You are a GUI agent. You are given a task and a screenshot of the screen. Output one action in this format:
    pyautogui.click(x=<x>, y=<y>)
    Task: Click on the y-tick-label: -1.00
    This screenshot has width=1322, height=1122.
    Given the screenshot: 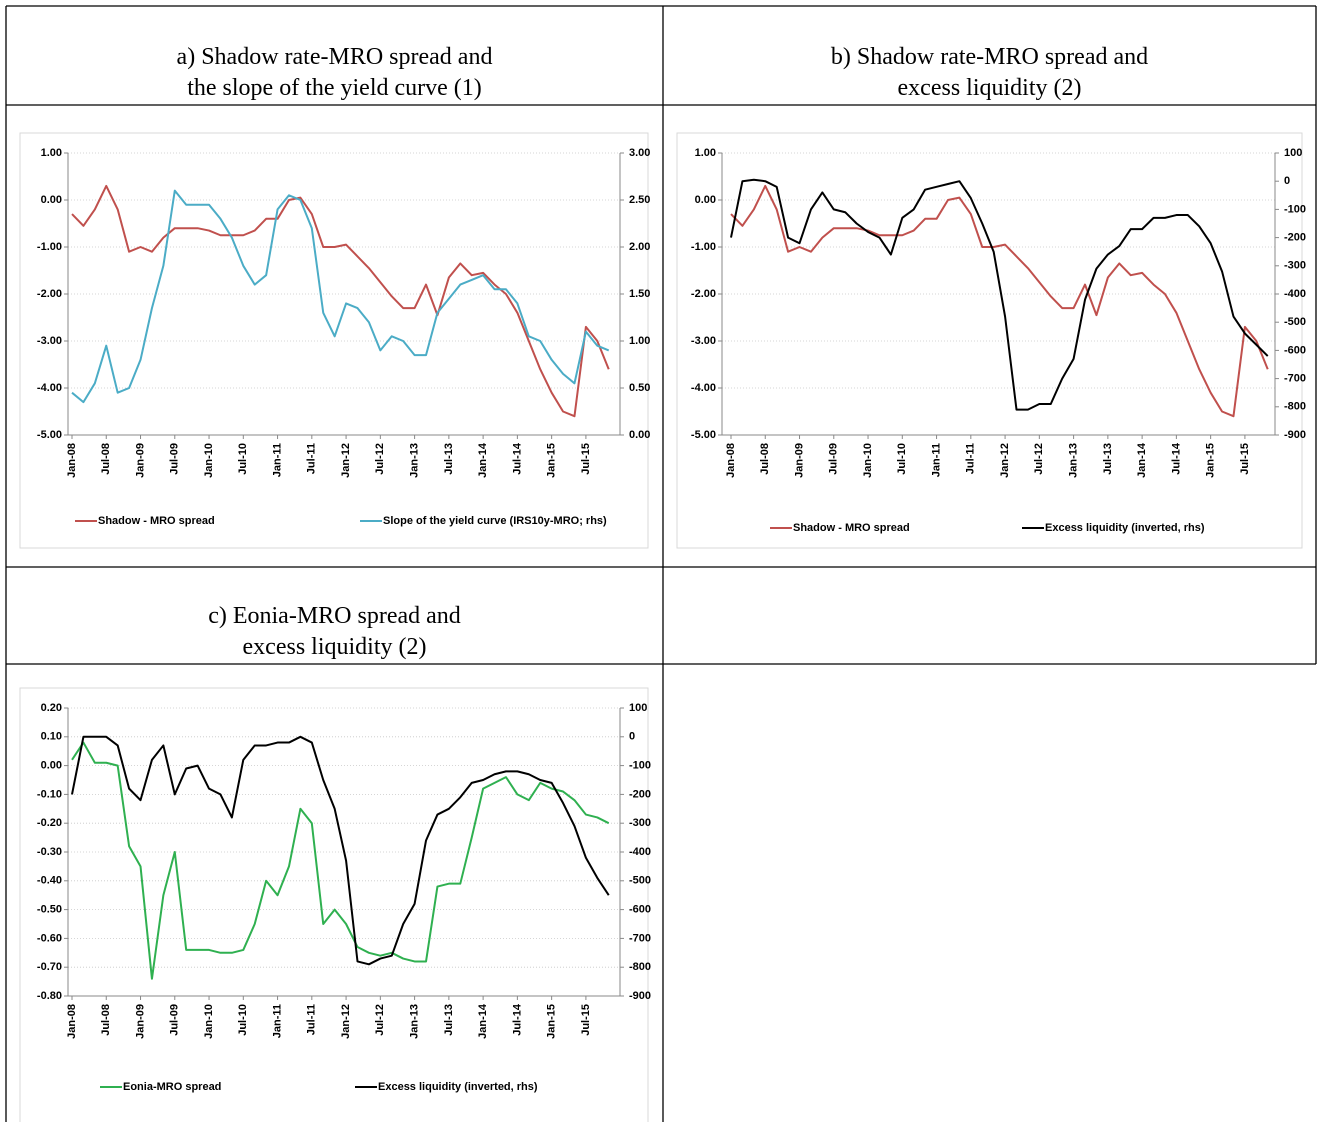 What is the action you would take?
    pyautogui.click(x=49, y=247)
    